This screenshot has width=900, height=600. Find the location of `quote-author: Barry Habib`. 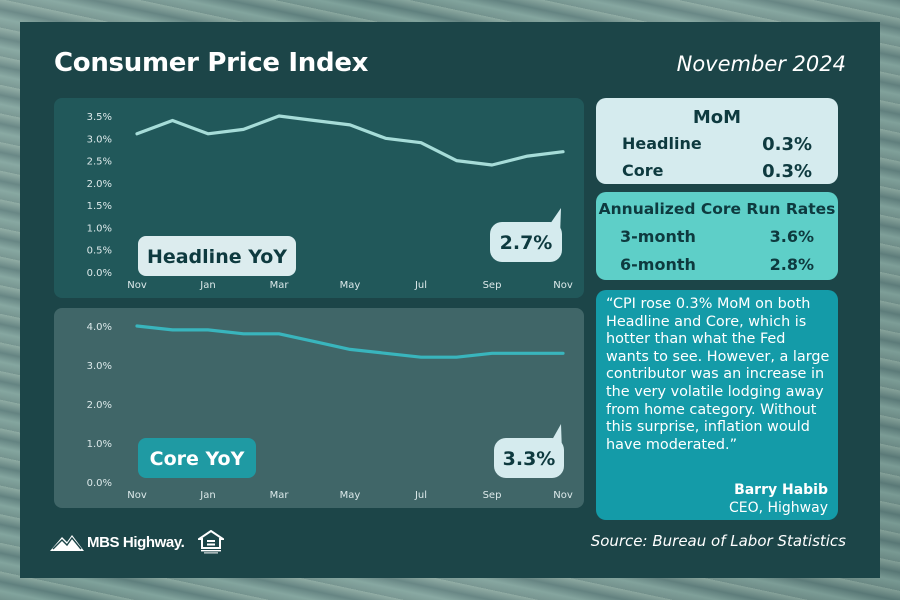

quote-author: Barry Habib is located at coordinates (781, 490).